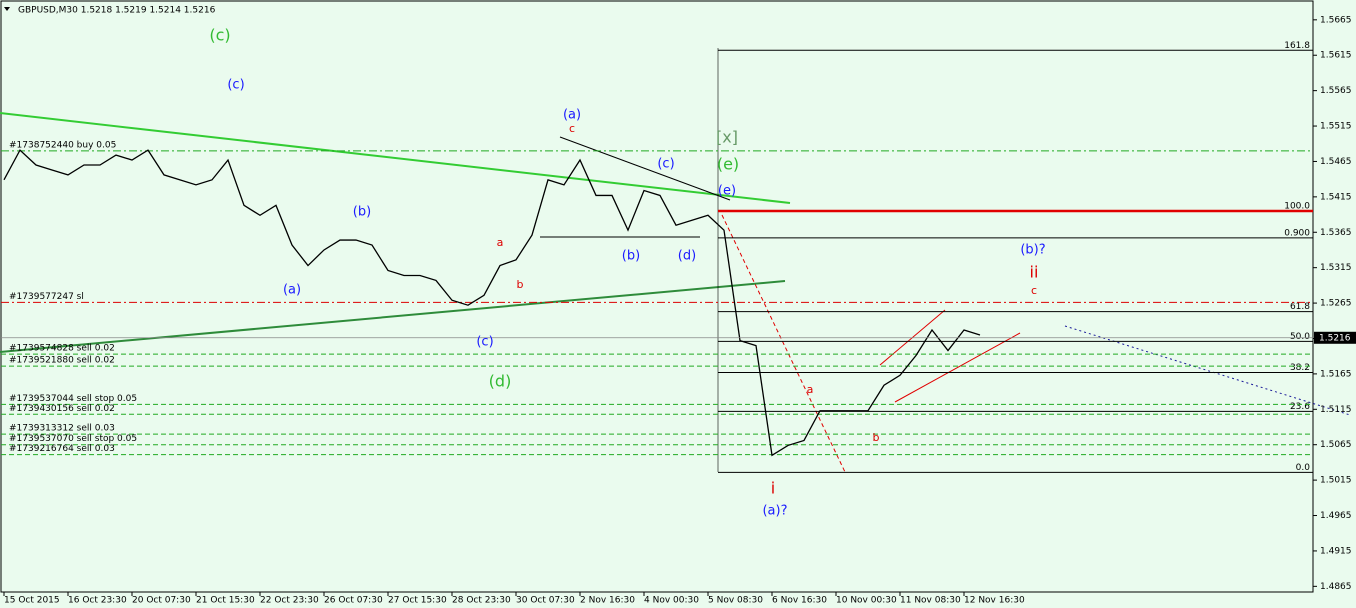 The height and width of the screenshot is (608, 1356). Describe the element at coordinates (1300, 337) in the screenshot. I see `fib-label: 50.0` at that location.